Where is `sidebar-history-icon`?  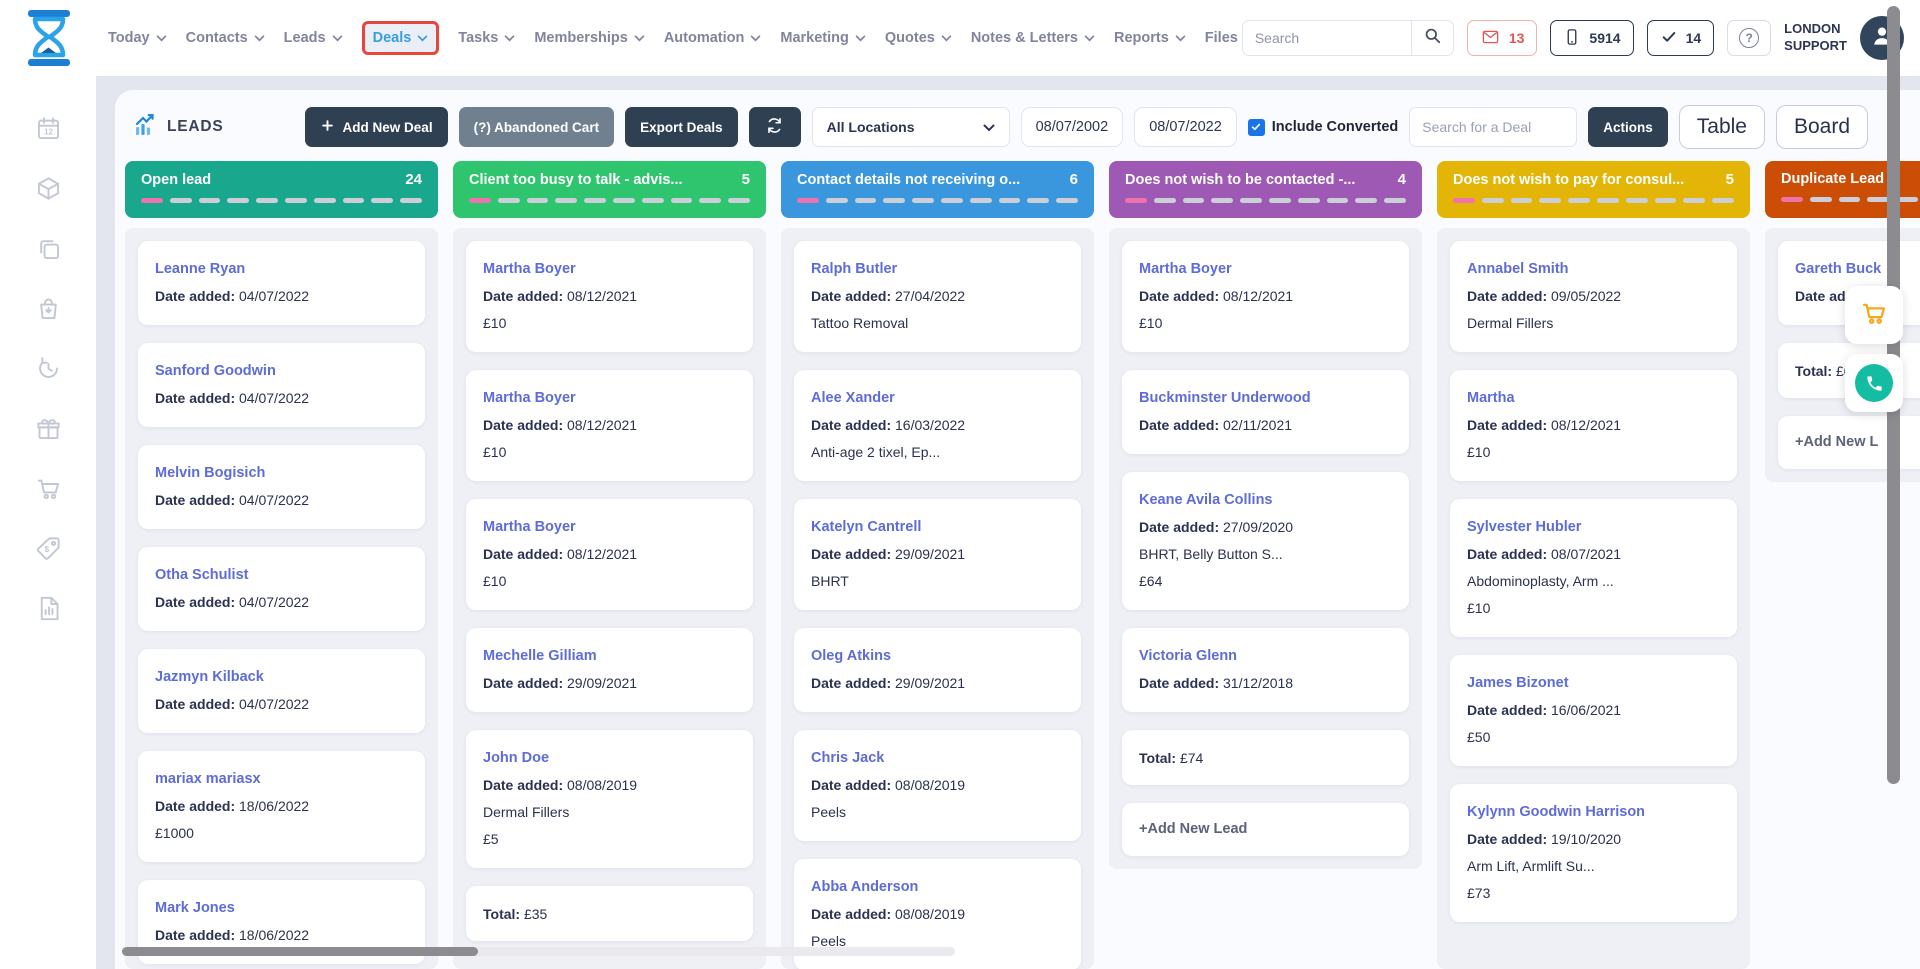 sidebar-history-icon is located at coordinates (48, 368).